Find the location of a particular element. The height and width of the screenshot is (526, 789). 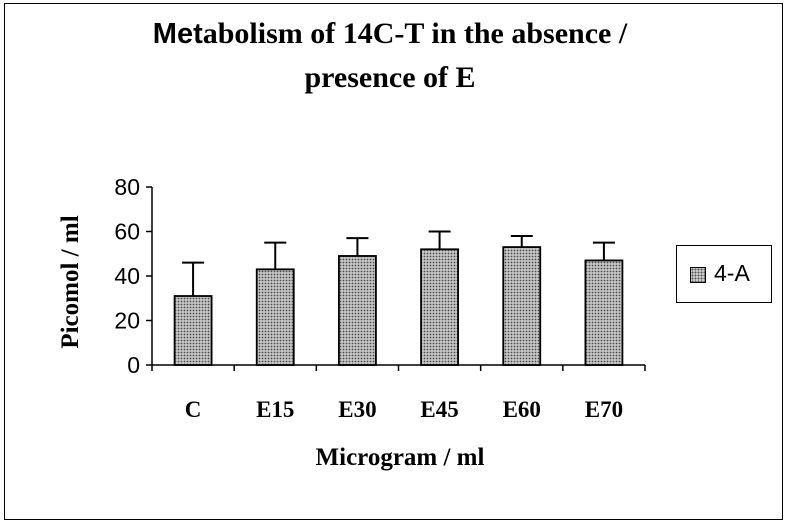

chart-title-line2: presence of E is located at coordinates (390, 77).